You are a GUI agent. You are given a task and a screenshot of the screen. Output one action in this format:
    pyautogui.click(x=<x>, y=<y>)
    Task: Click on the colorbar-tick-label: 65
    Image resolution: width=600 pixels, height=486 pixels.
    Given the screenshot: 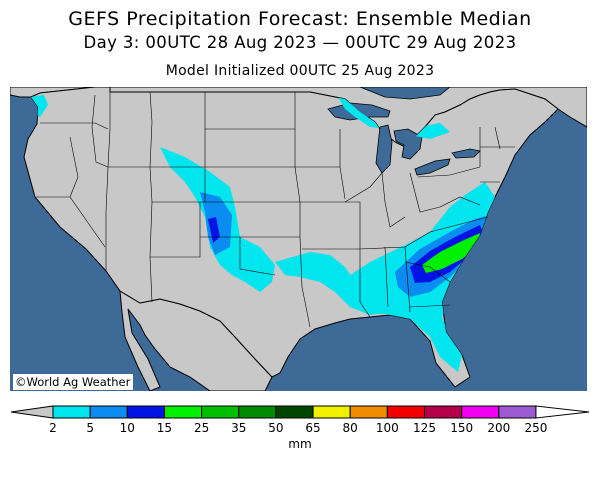 What is the action you would take?
    pyautogui.click(x=313, y=428)
    